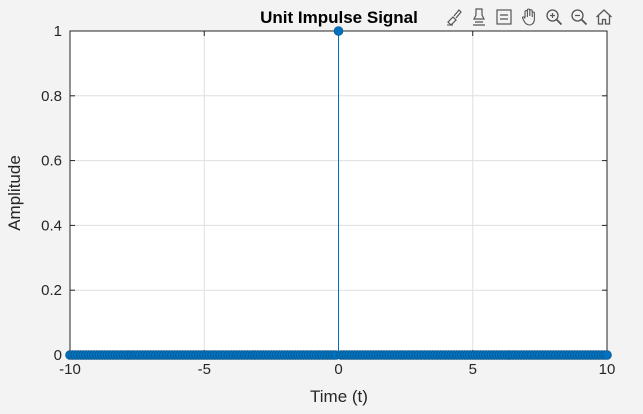 The height and width of the screenshot is (414, 643). I want to click on brush-icon, so click(454, 17).